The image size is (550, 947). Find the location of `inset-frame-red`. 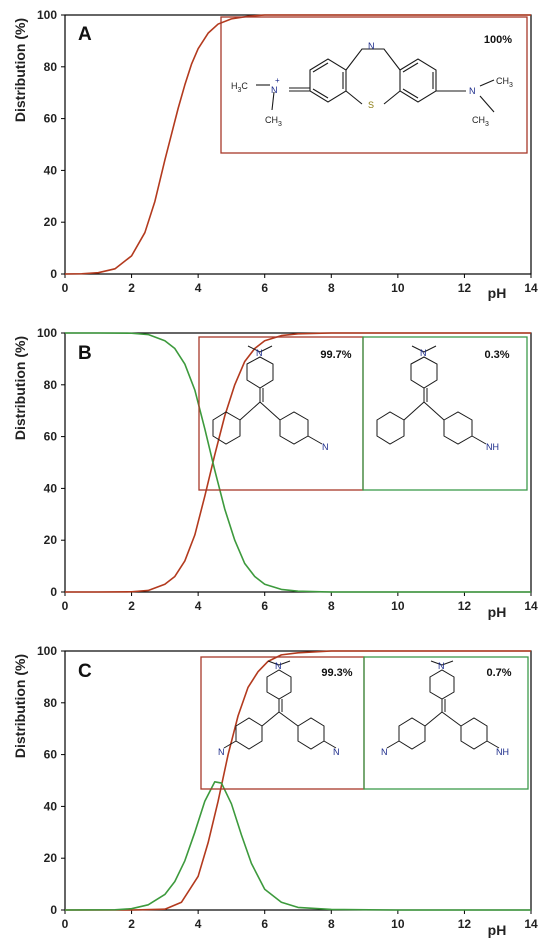

inset-frame-red is located at coordinates (374, 85).